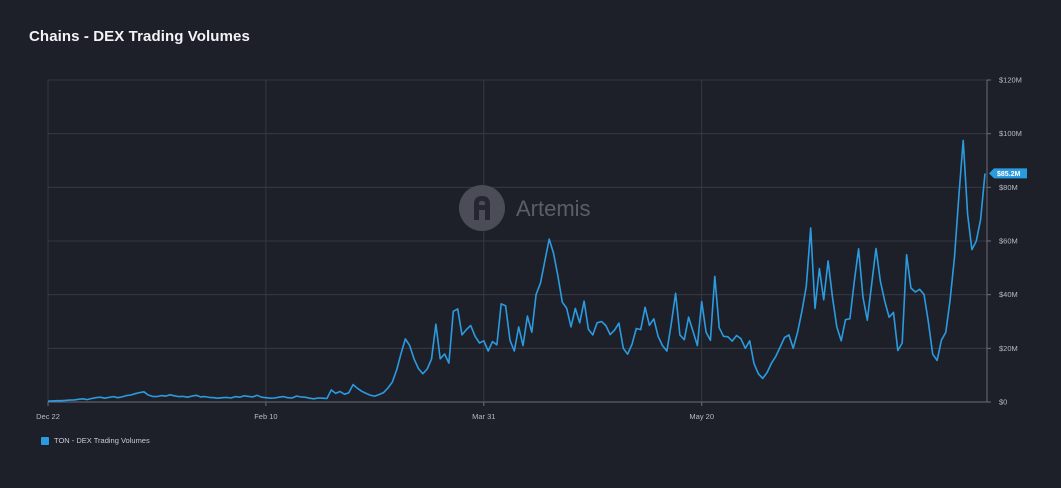 Image resolution: width=1061 pixels, height=488 pixels. I want to click on y-tick-label: $120M, so click(1010, 80).